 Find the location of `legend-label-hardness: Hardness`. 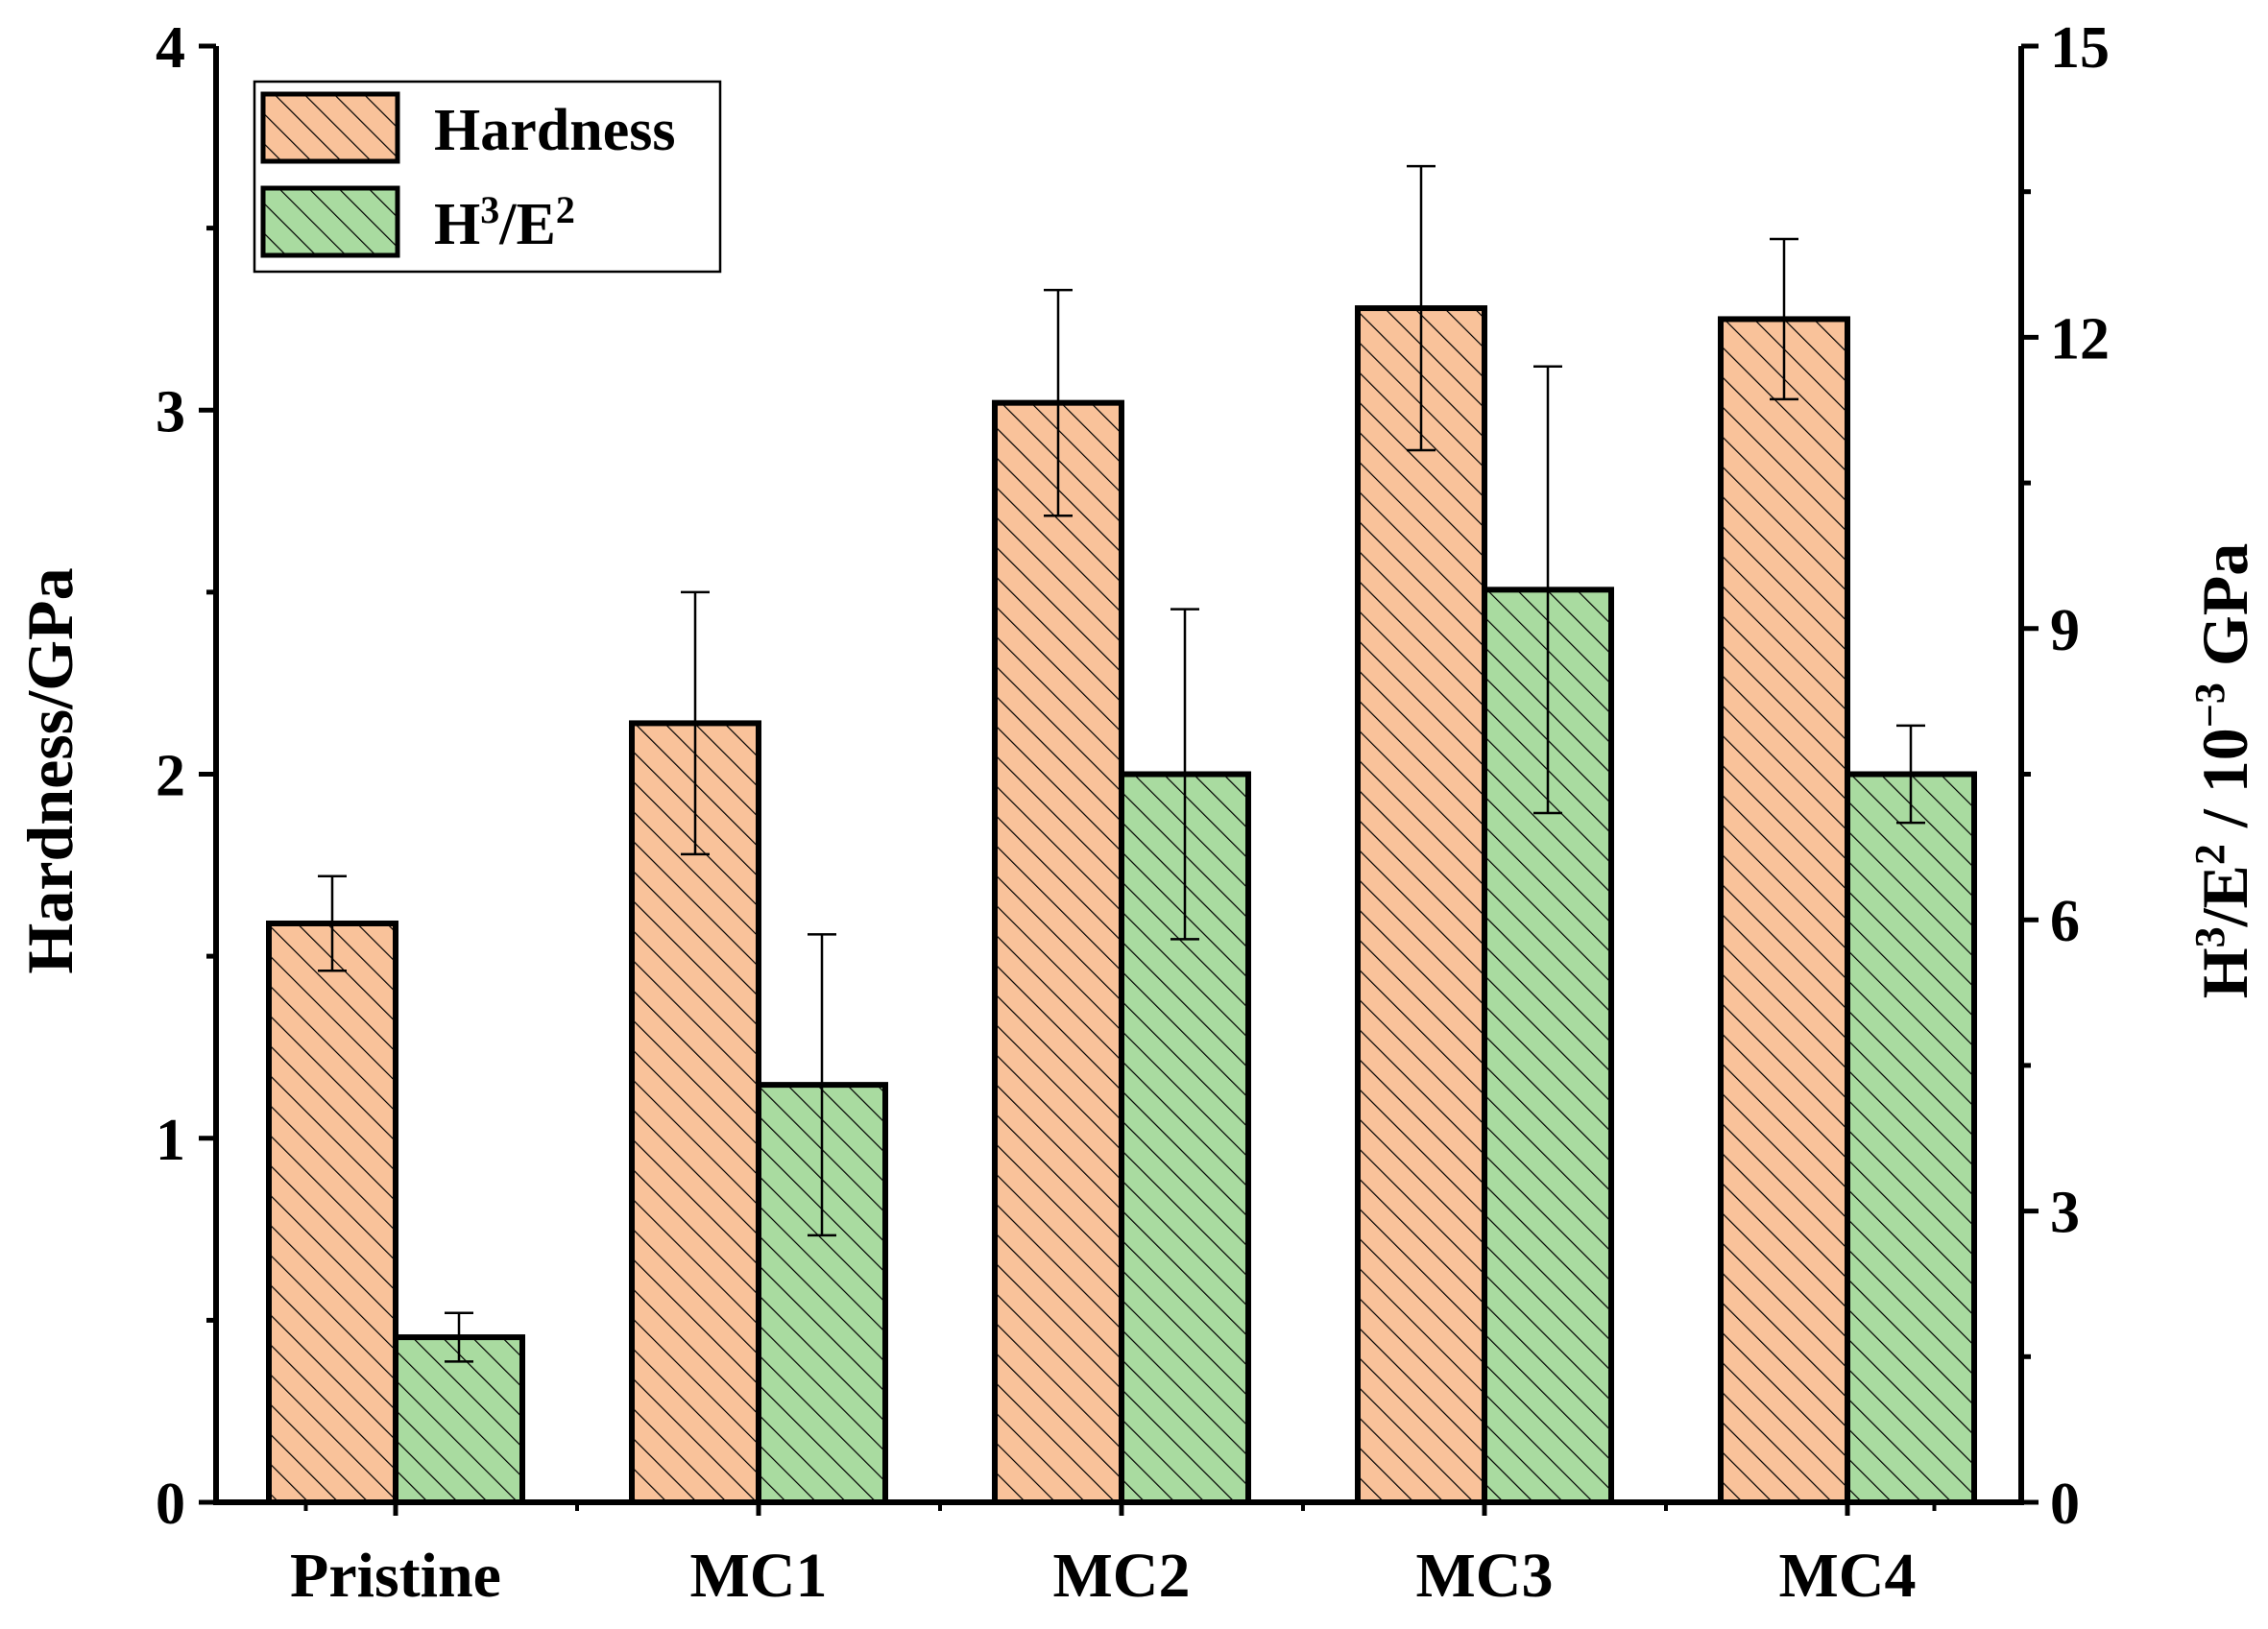

legend-label-hardness: Hardness is located at coordinates (554, 130).